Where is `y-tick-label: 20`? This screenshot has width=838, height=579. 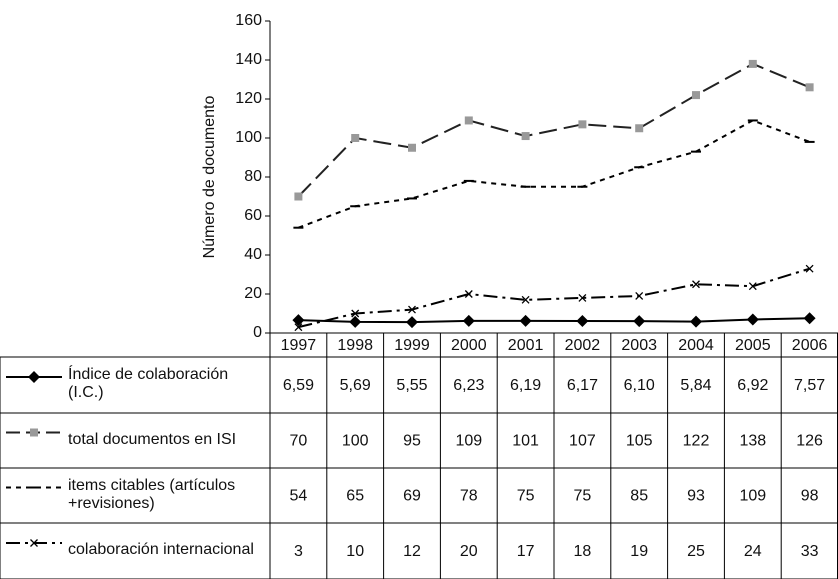
y-tick-label: 20 is located at coordinates (253, 293).